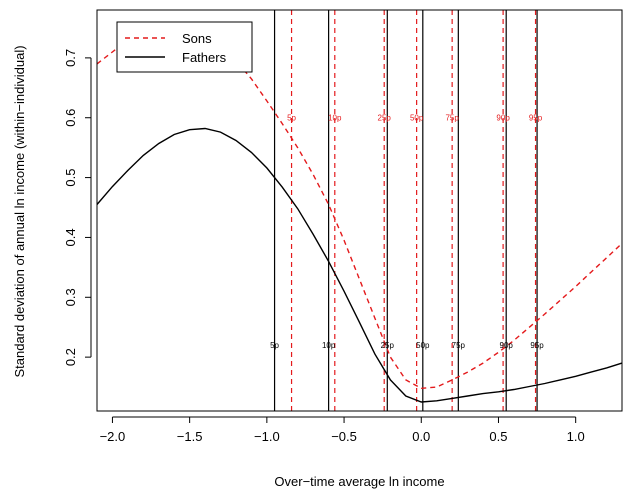  I want to click on percentile-label-fathers-50p: 50p, so click(423, 345).